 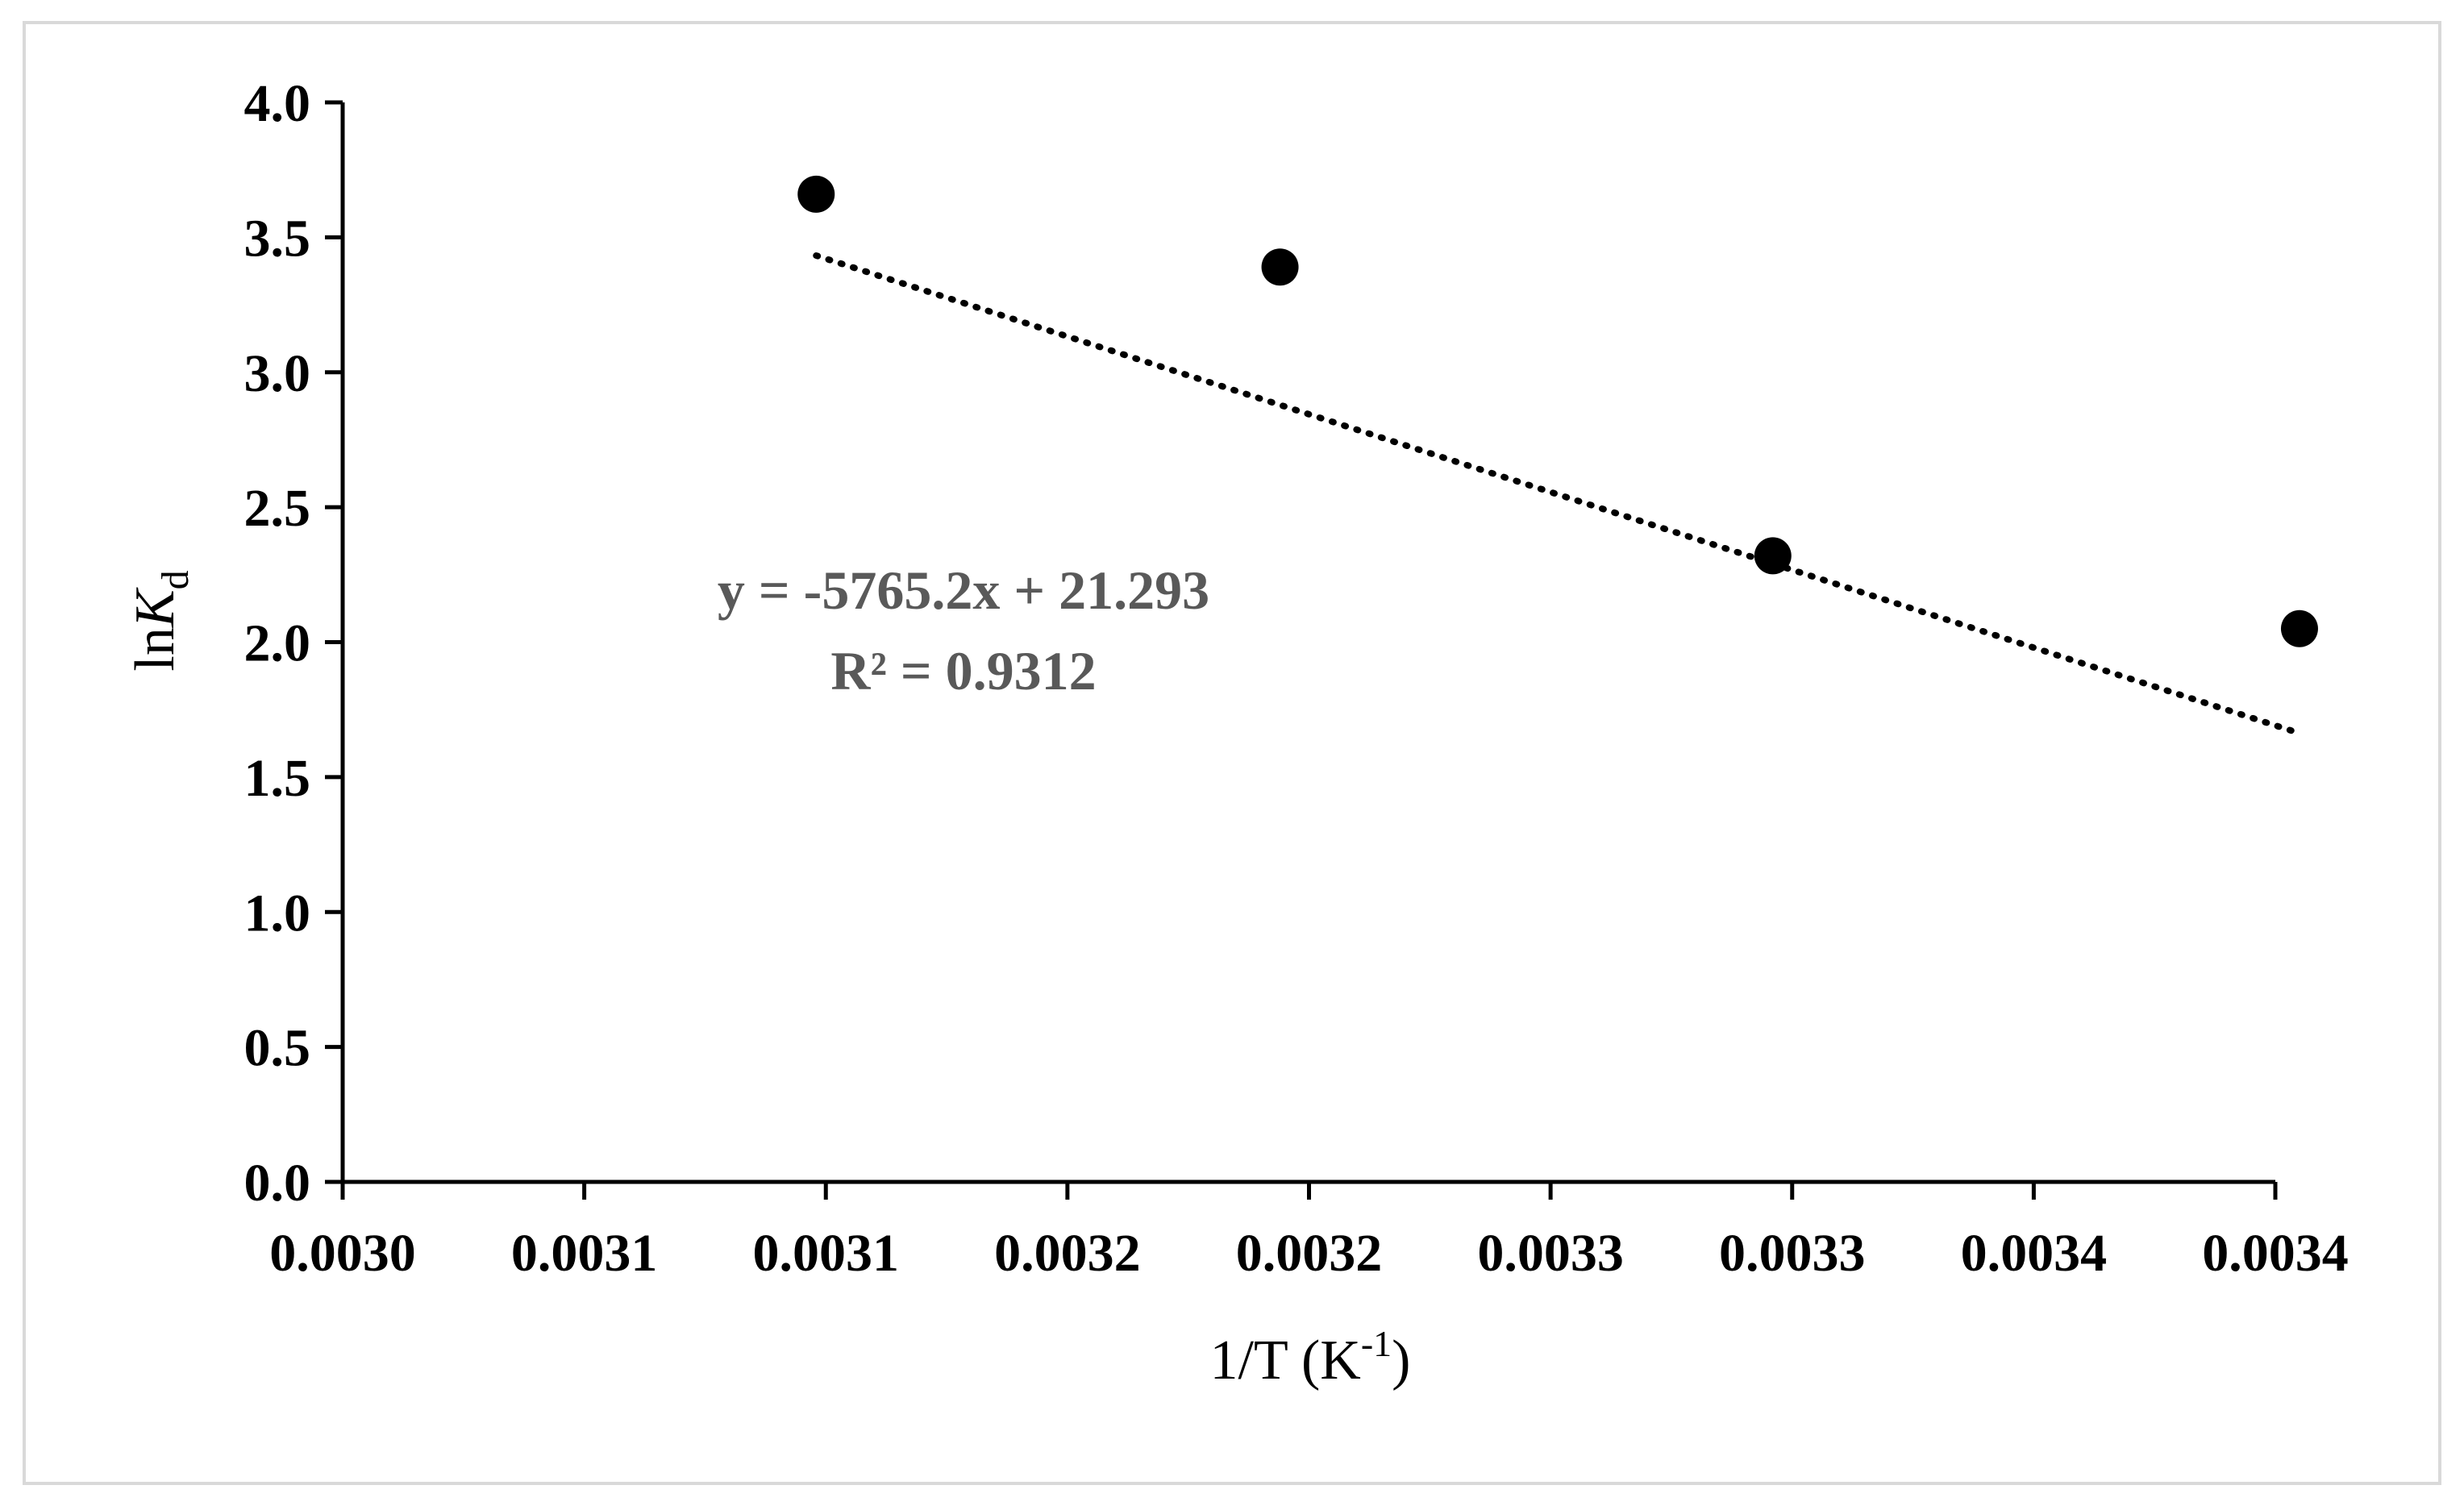 What do you see at coordinates (277, 778) in the screenshot?
I see `y-tick-label: 1.5` at bounding box center [277, 778].